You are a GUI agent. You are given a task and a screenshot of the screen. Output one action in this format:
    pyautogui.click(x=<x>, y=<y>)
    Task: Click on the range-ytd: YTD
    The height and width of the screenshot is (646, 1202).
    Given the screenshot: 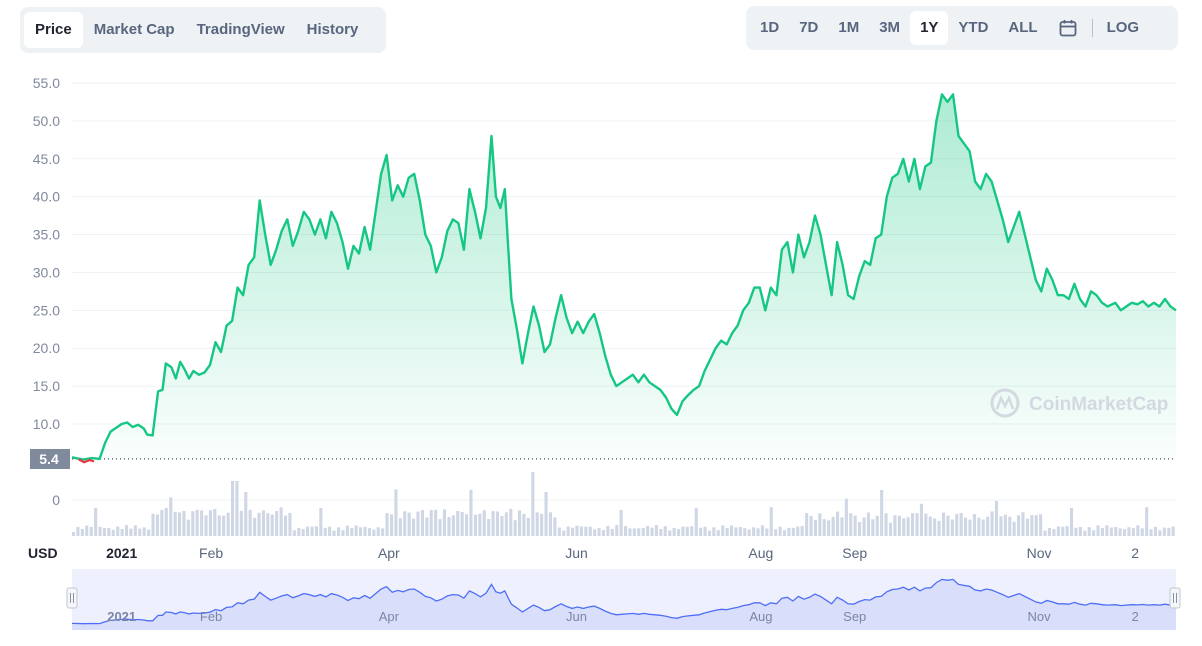 What is the action you would take?
    pyautogui.click(x=973, y=27)
    